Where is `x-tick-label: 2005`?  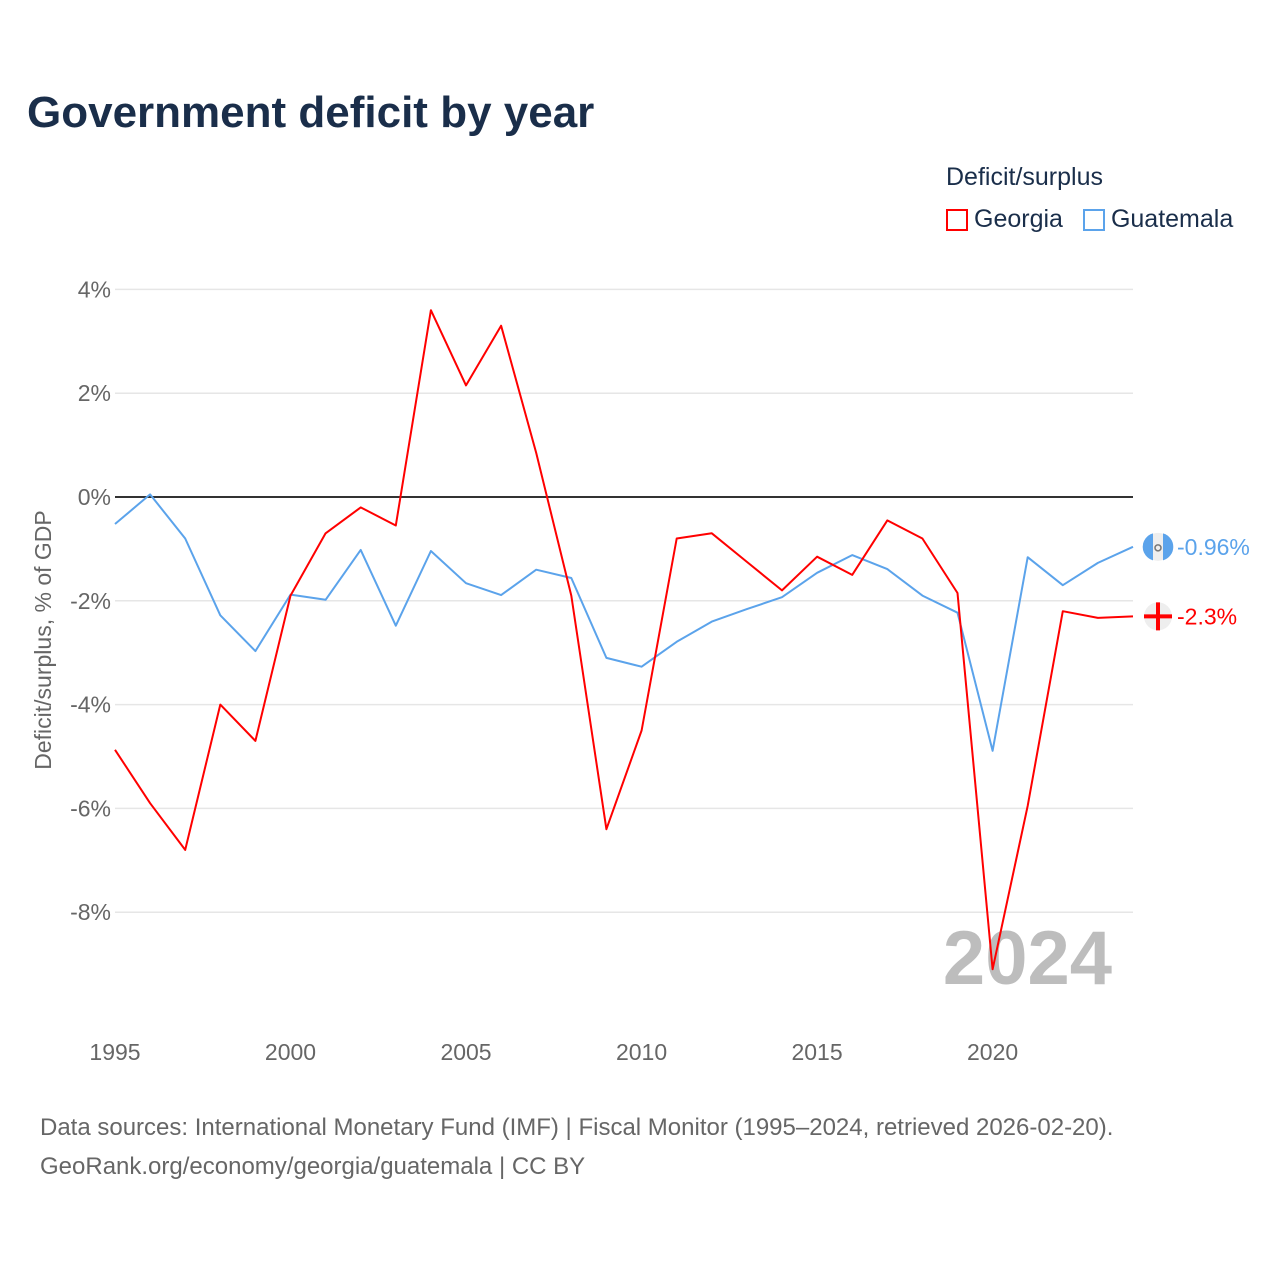 x-tick-label: 2005 is located at coordinates (465, 1052).